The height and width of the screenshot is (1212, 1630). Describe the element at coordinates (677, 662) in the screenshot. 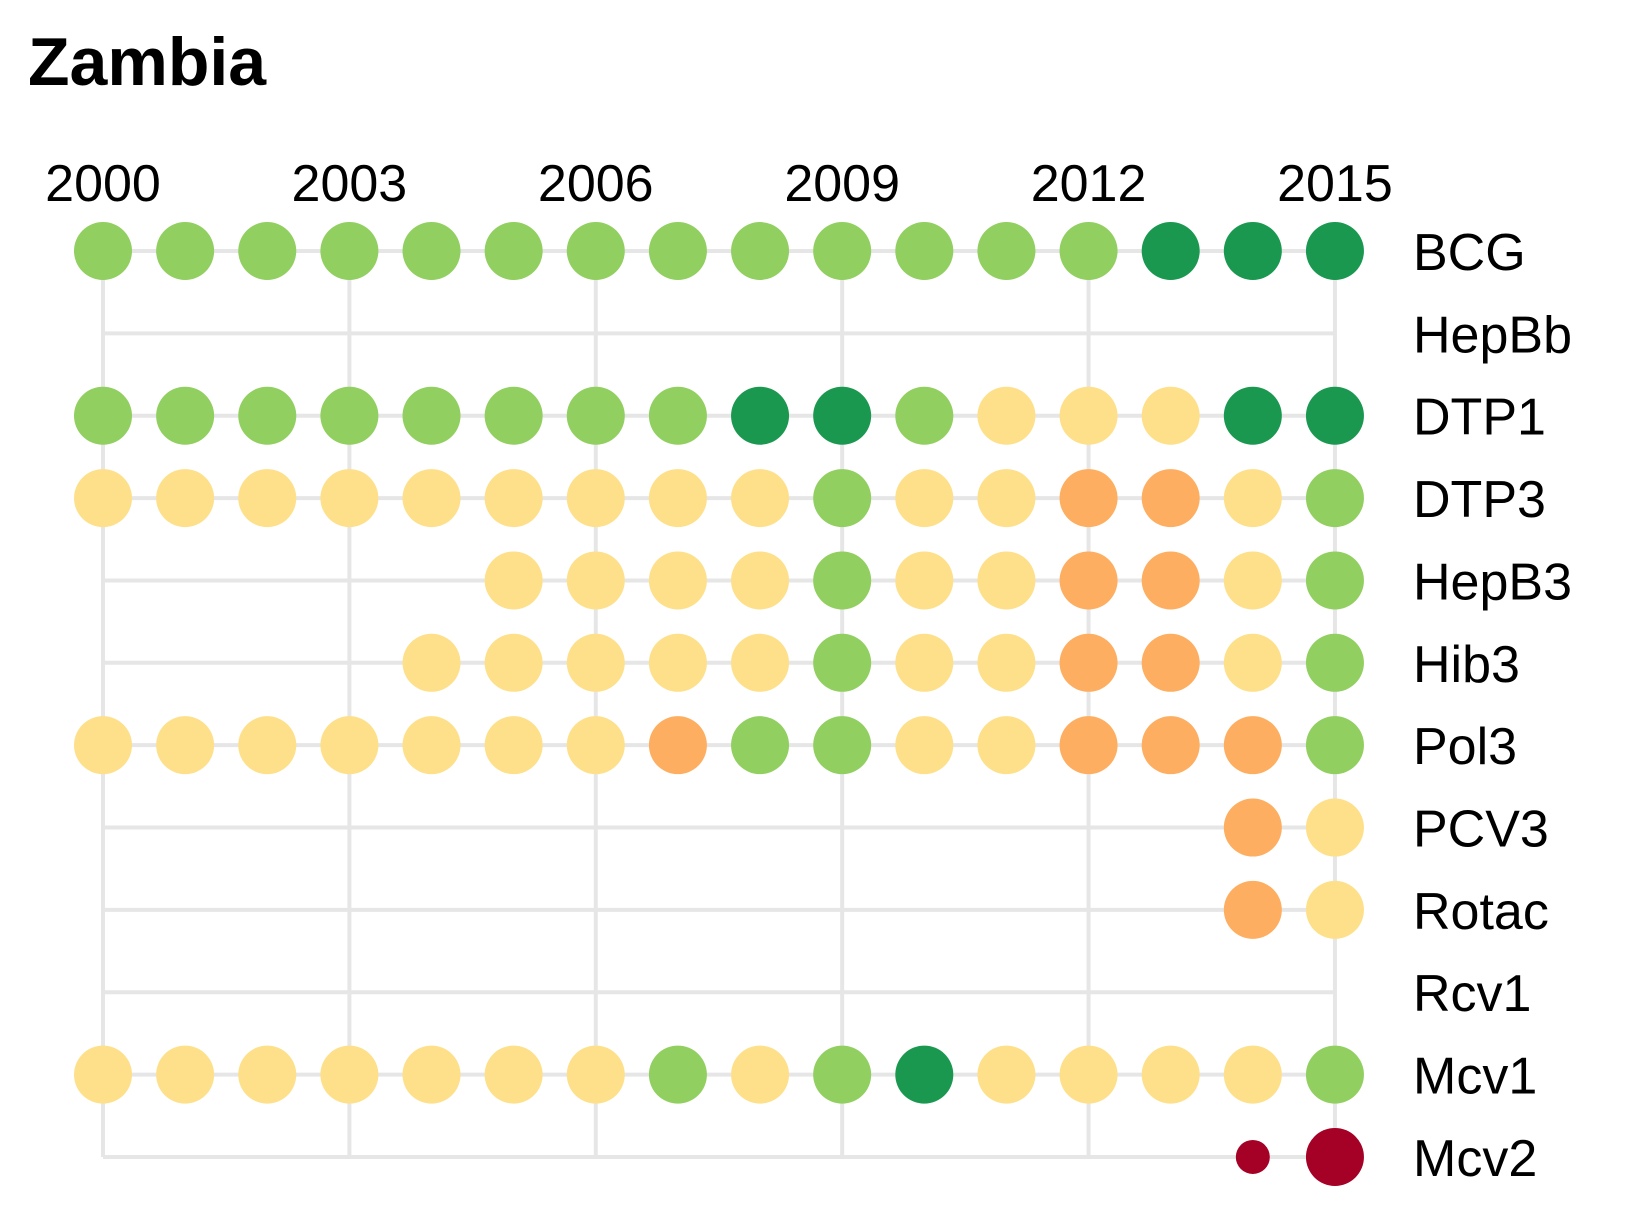

I see `dot-hib3-2007` at that location.